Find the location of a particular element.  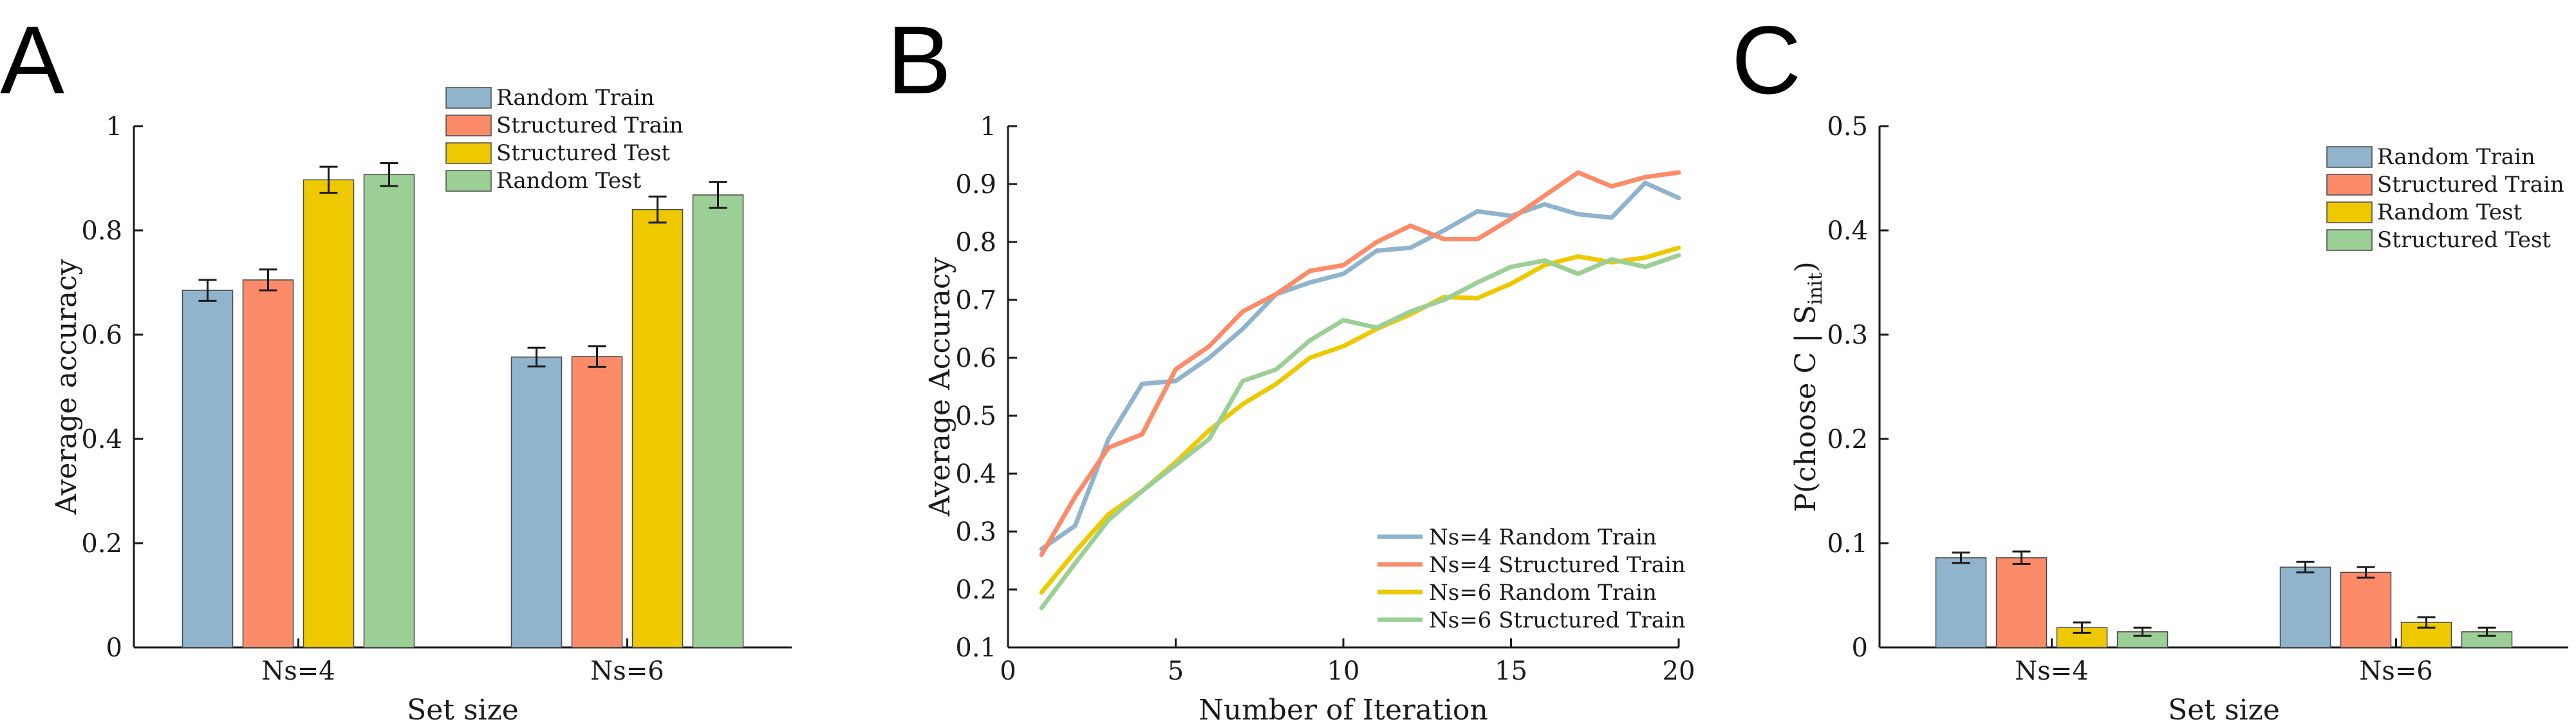

x-tick-label: 5 is located at coordinates (1176, 671).